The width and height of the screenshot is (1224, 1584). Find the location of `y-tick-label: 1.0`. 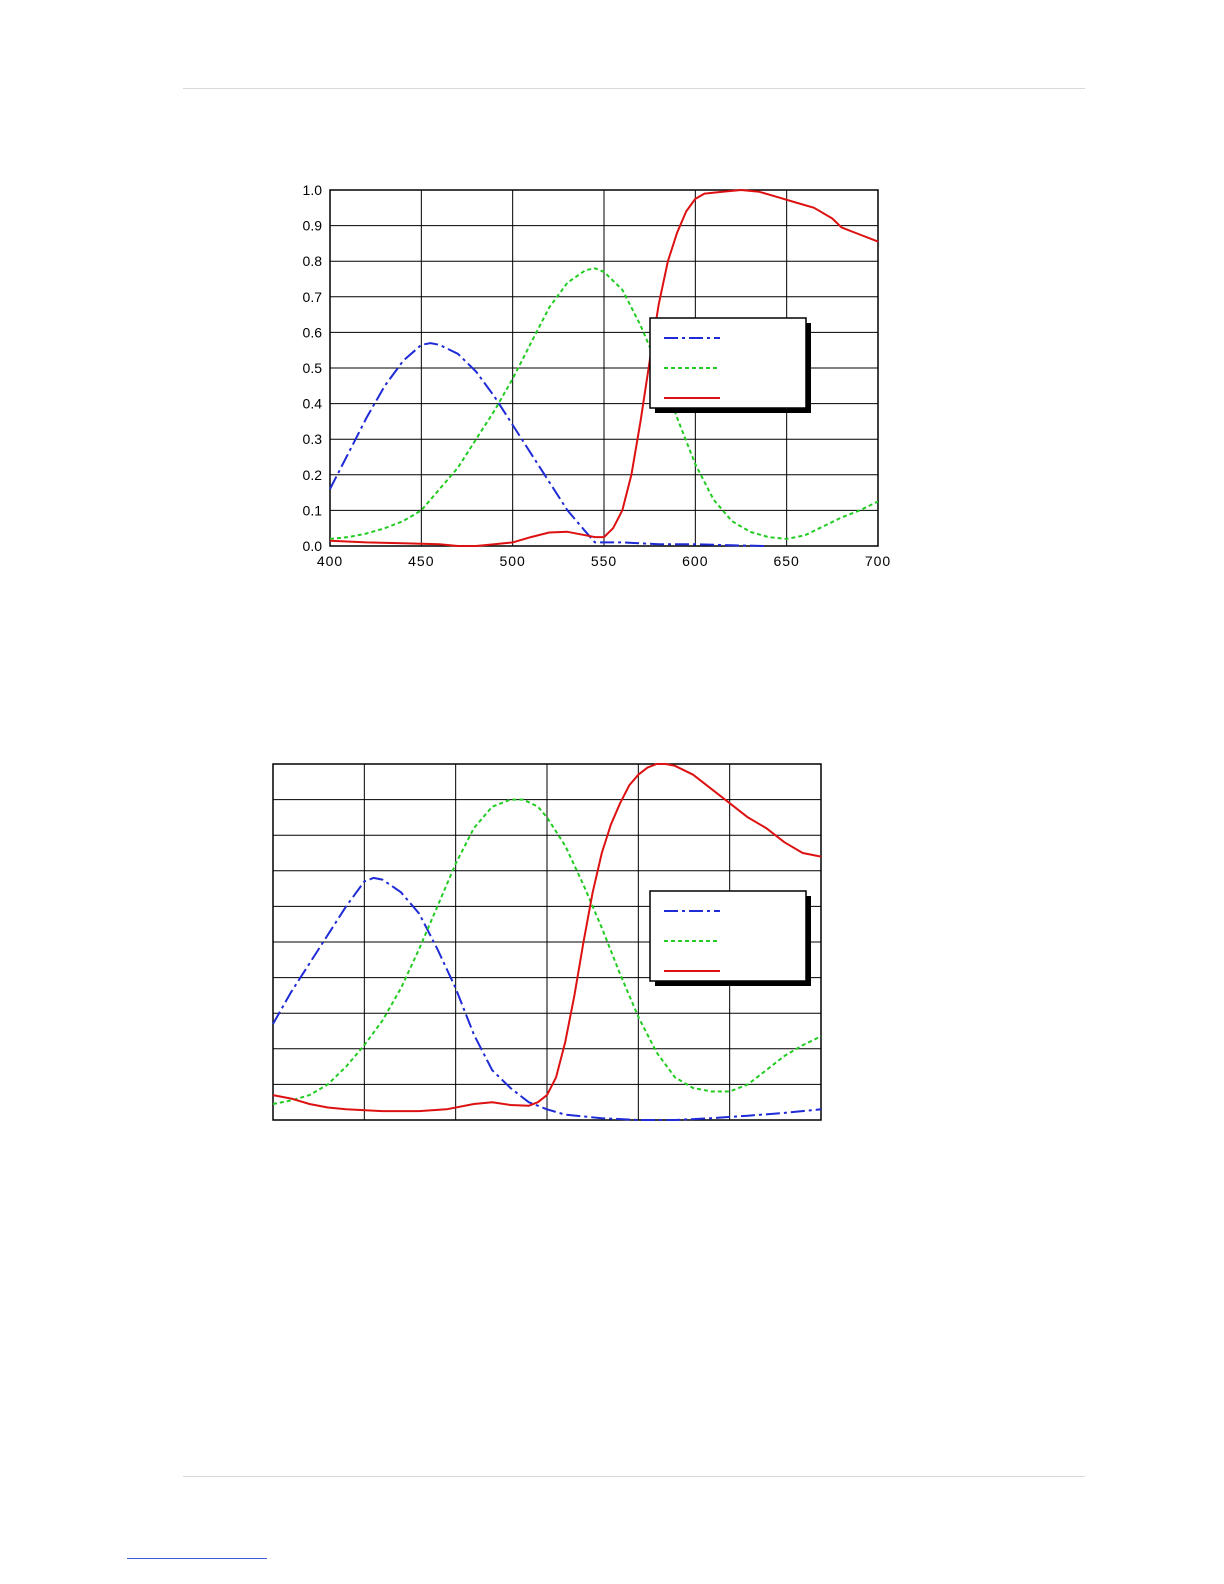

y-tick-label: 1.0 is located at coordinates (313, 190).